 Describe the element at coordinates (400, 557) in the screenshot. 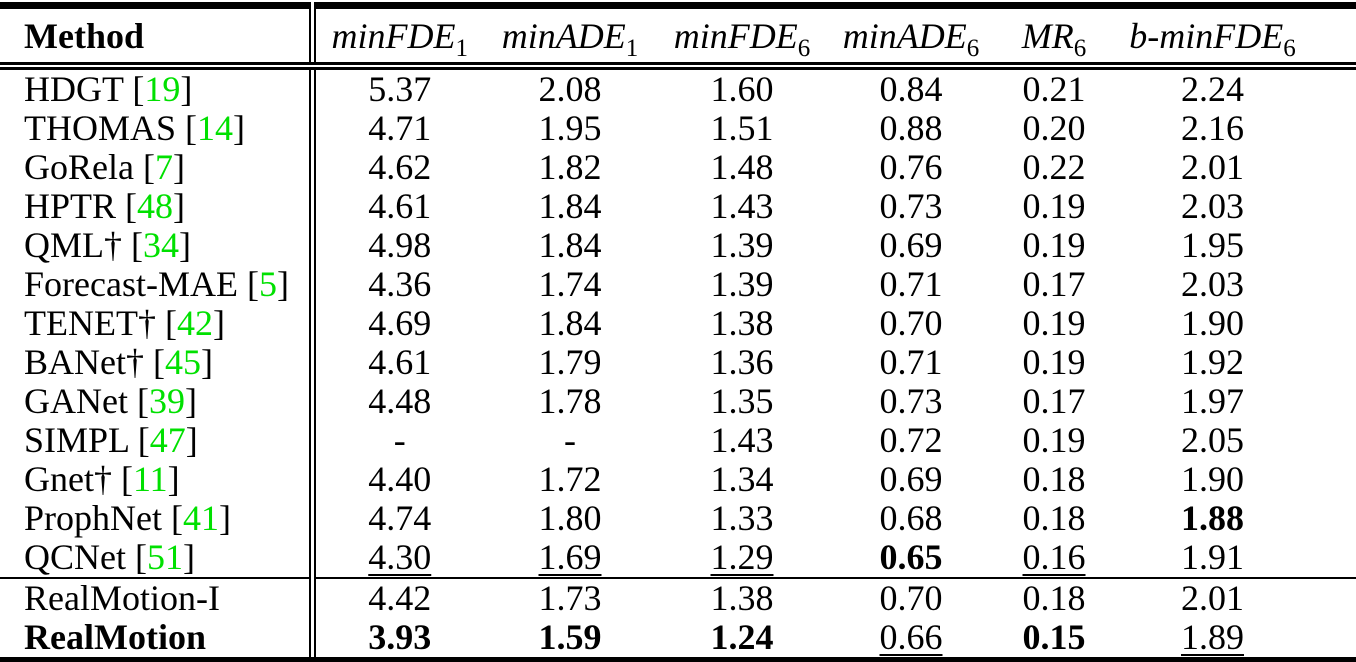

I see `metric-value: 4.30` at that location.